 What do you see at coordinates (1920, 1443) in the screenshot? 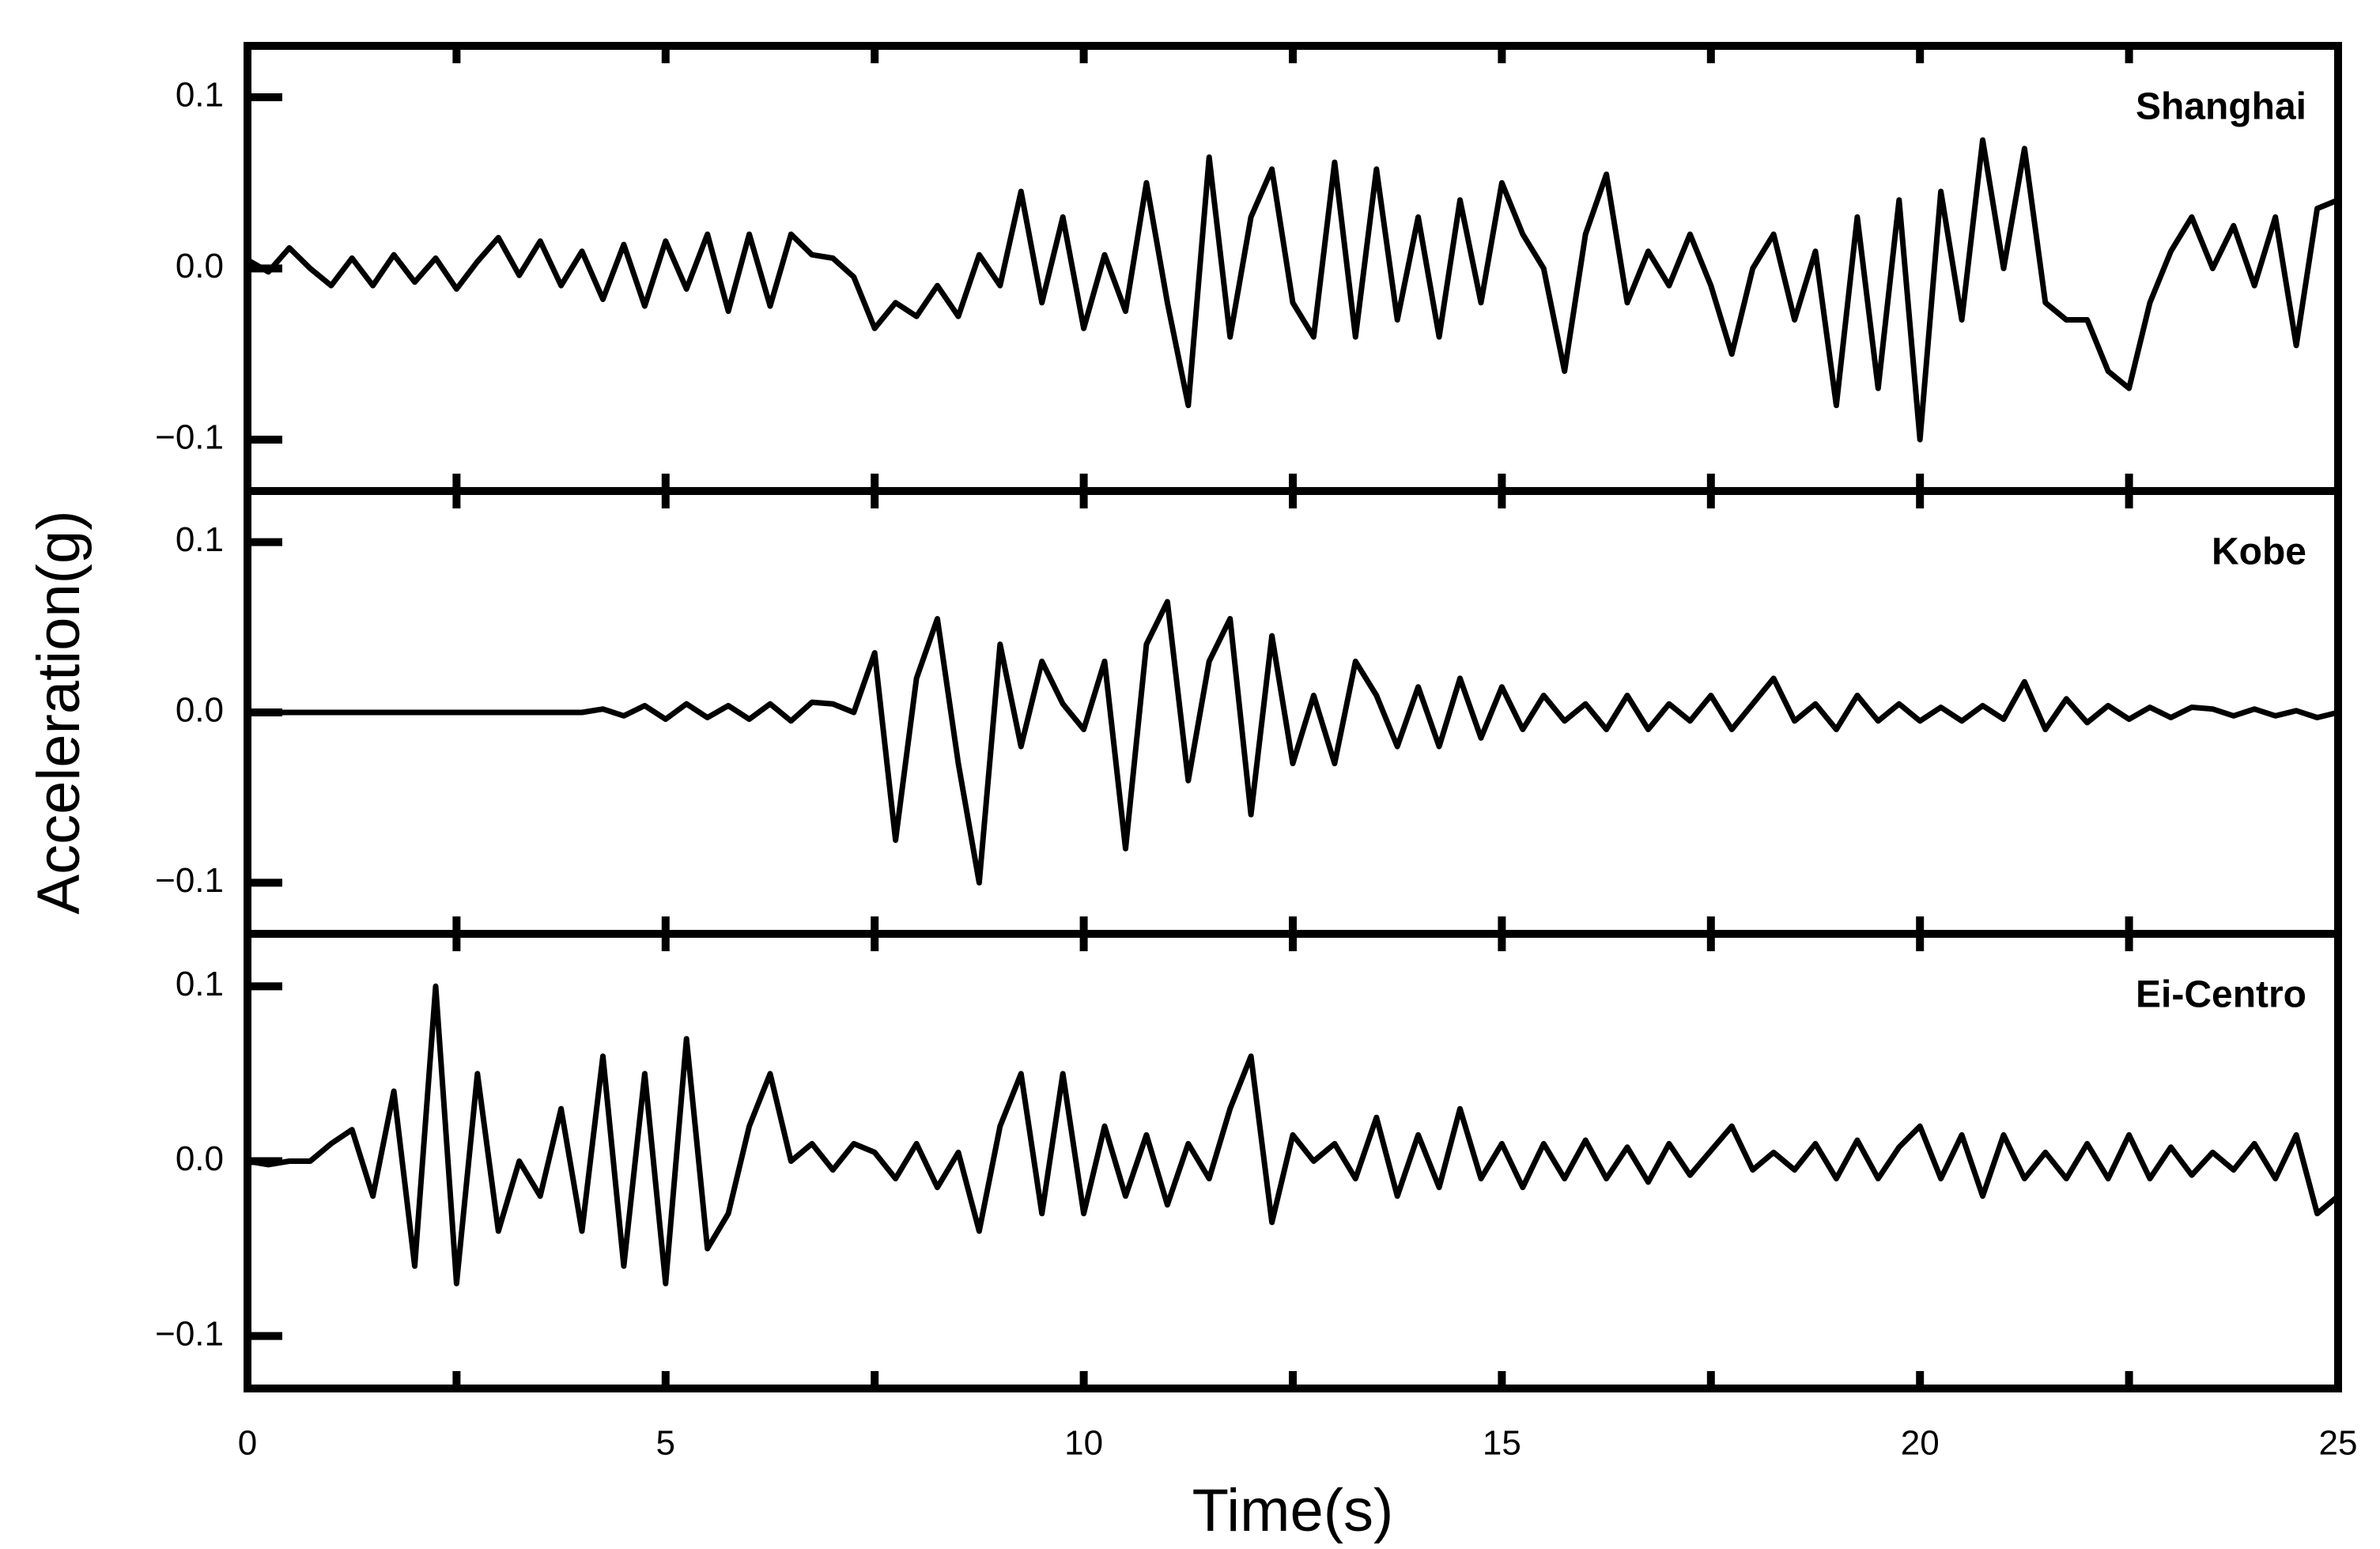
I see `x-tick-label: 20` at bounding box center [1920, 1443].